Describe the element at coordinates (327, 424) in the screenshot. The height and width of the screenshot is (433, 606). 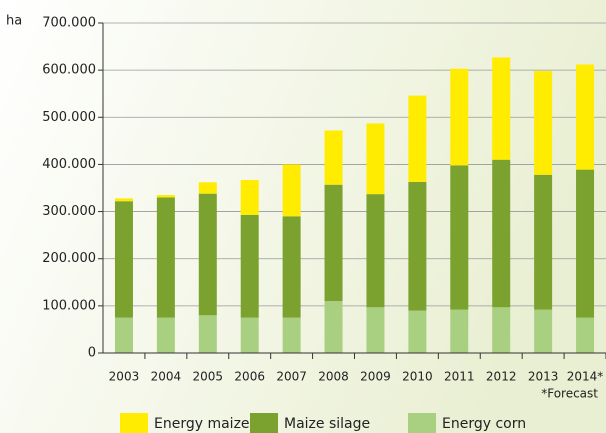
I see `legend-label: Maize silage` at that location.